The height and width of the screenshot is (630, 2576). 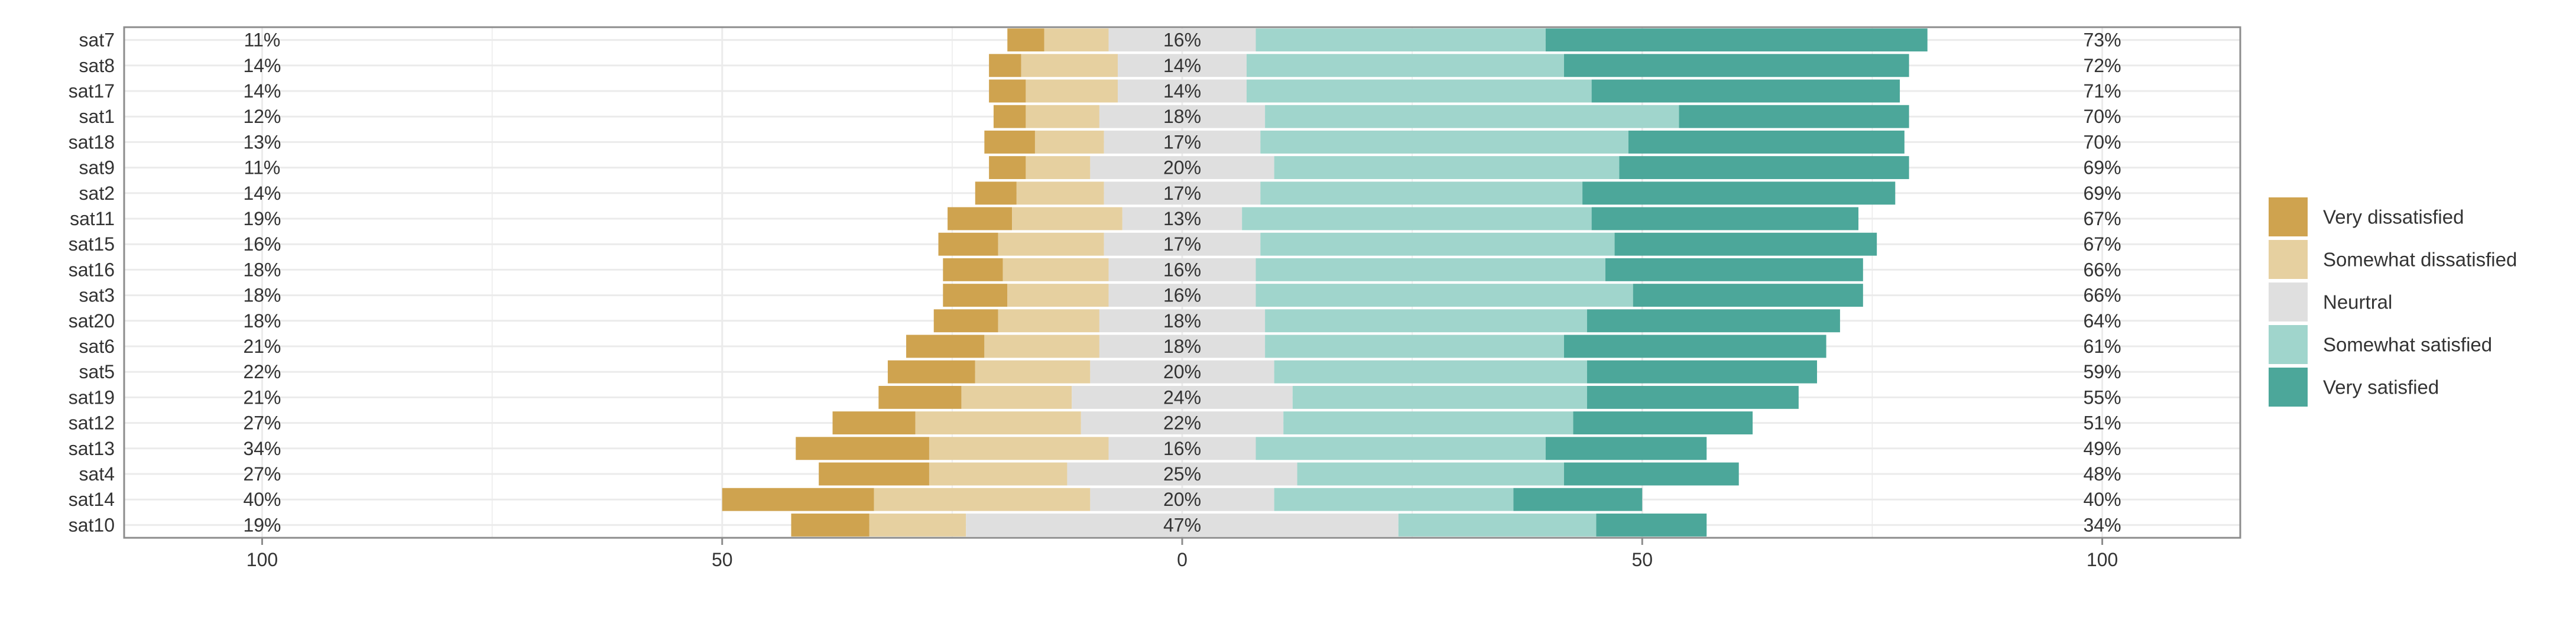 I want to click on right-percent-label: 69%, so click(x=2102, y=167).